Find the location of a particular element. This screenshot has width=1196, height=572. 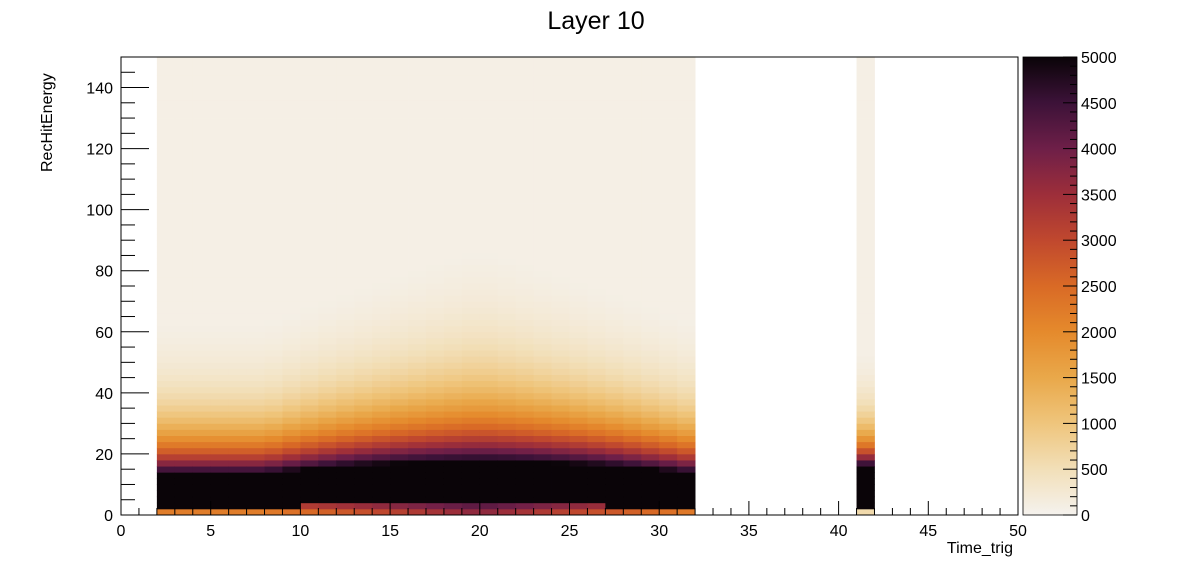

z-tick-label: 3500 is located at coordinates (1099, 195).